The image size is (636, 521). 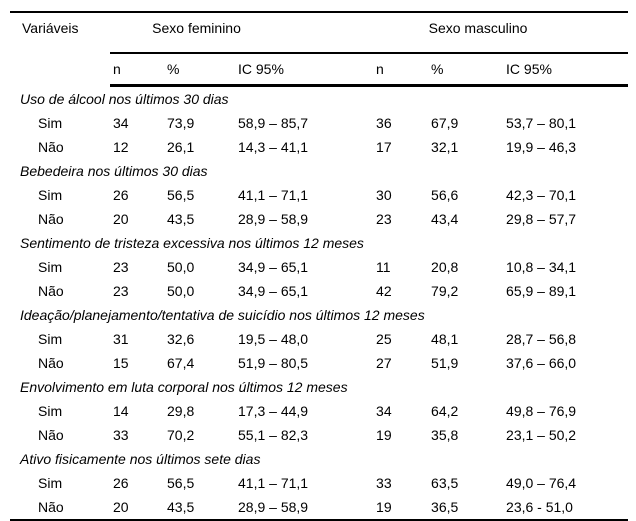 What do you see at coordinates (401, 70) in the screenshot?
I see `male-n-header: n` at bounding box center [401, 70].